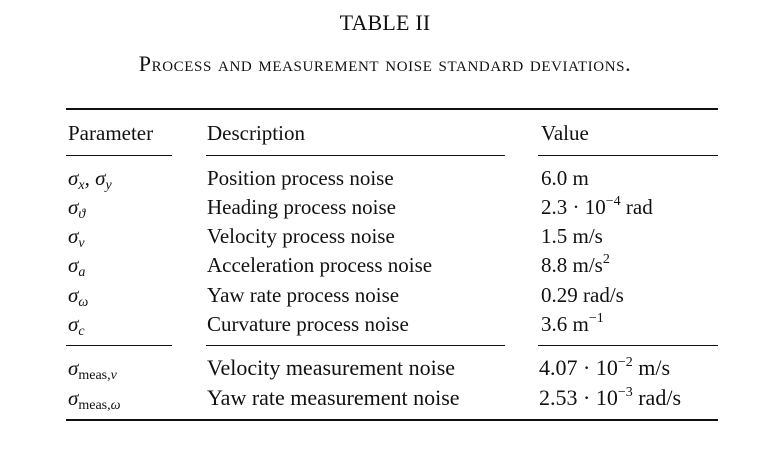 This screenshot has height=456, width=770. Describe the element at coordinates (300, 178) in the screenshot. I see `parameter-description: Position process noise` at that location.